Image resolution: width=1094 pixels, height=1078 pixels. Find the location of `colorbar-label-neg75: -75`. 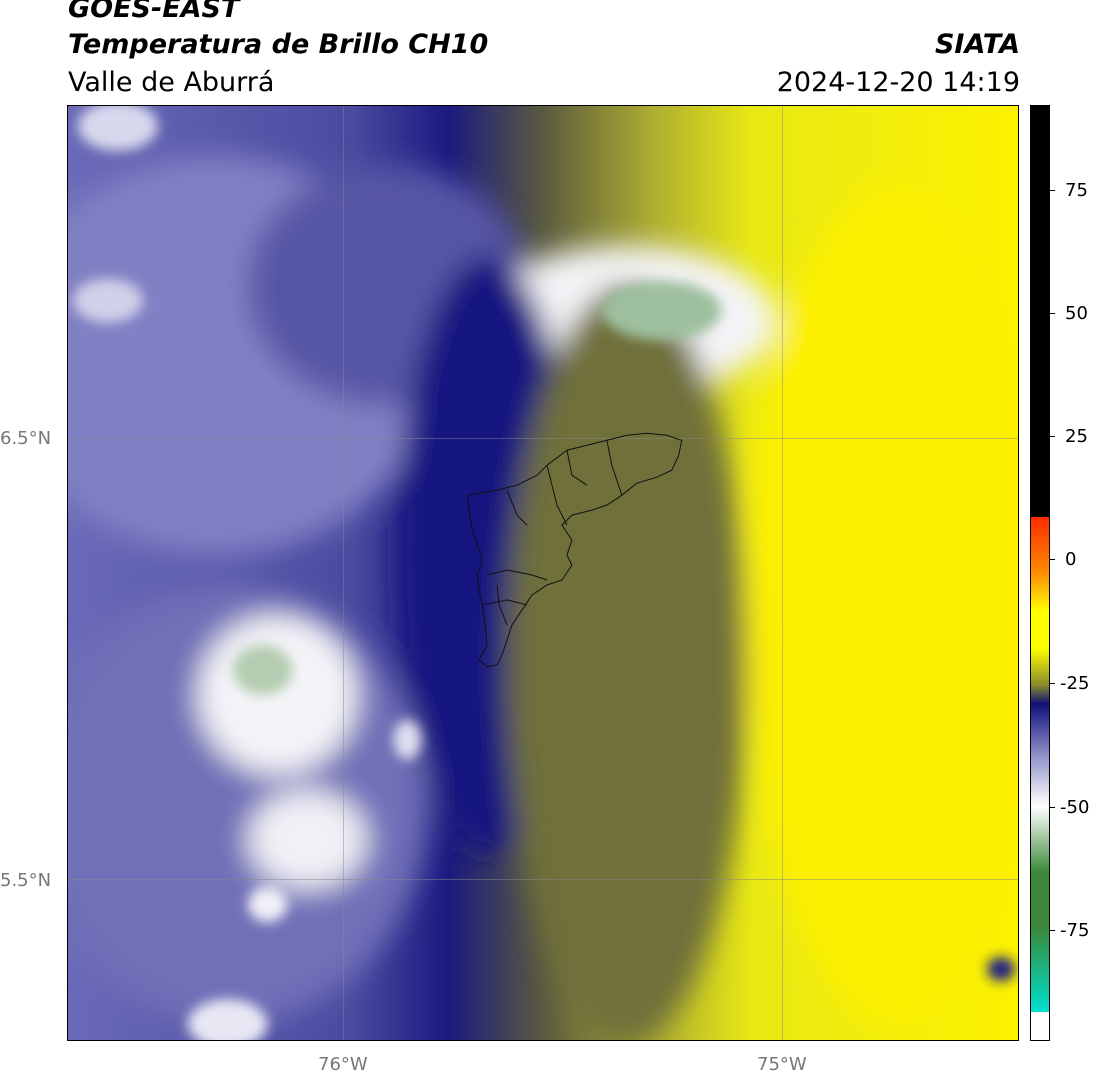

colorbar-label-neg75: -75 is located at coordinates (1075, 930).